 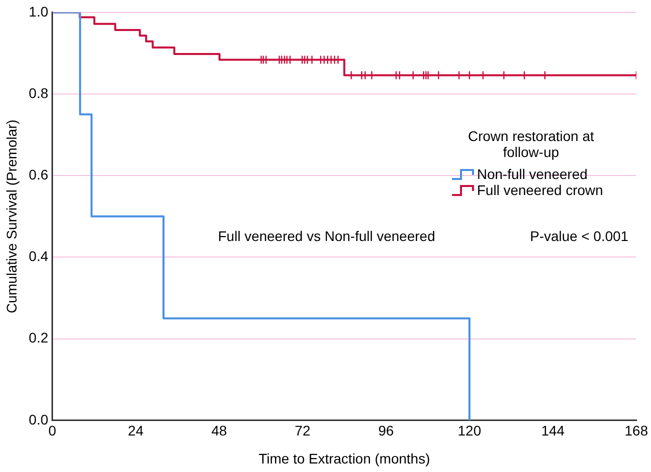 What do you see at coordinates (38, 338) in the screenshot?
I see `y-tick-label: 0.2` at bounding box center [38, 338].